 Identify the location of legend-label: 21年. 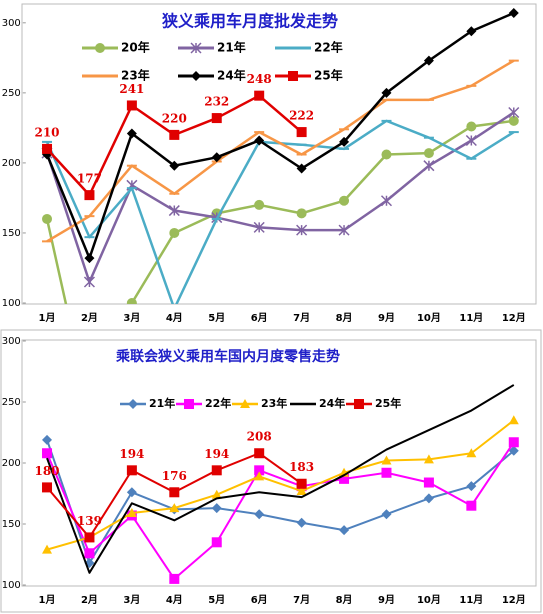
(162, 403).